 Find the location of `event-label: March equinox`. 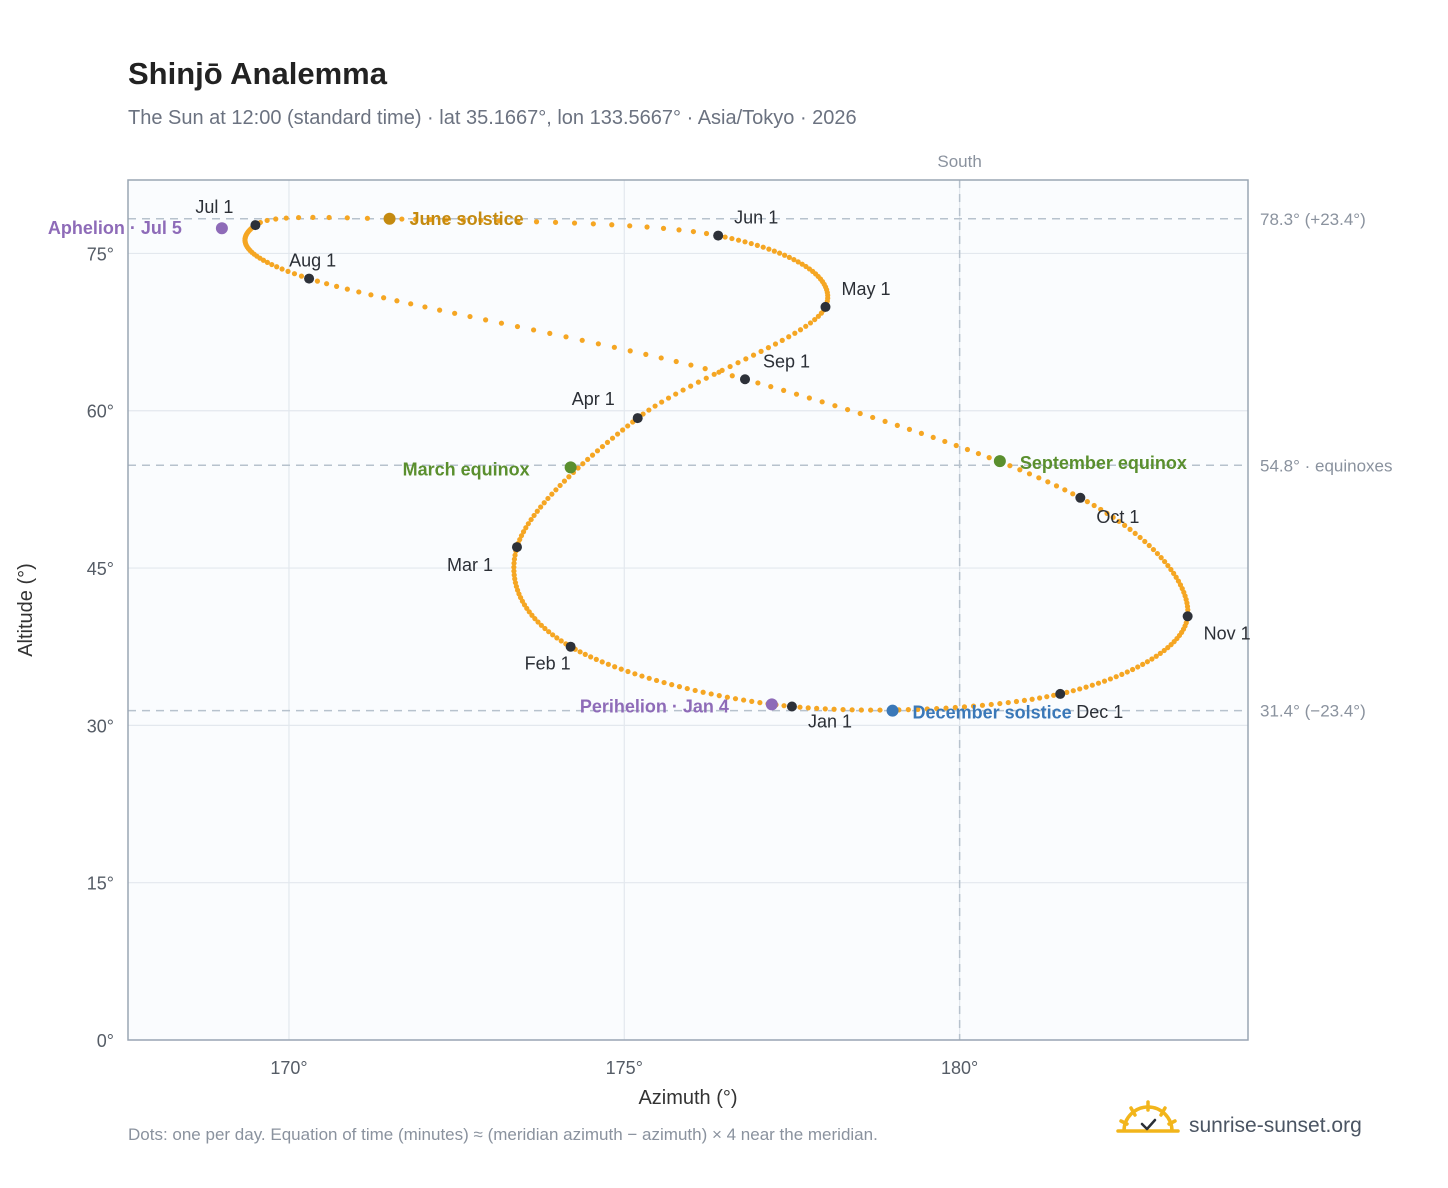

event-label: March equinox is located at coordinates (466, 469).